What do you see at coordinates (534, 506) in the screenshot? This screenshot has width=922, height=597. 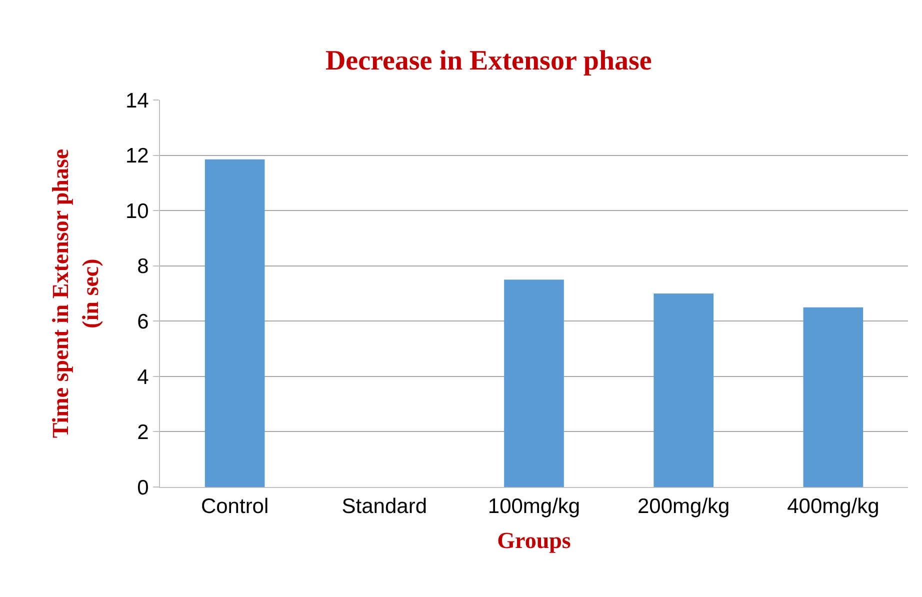 I see `x-tick-label: 100mg/kg` at bounding box center [534, 506].